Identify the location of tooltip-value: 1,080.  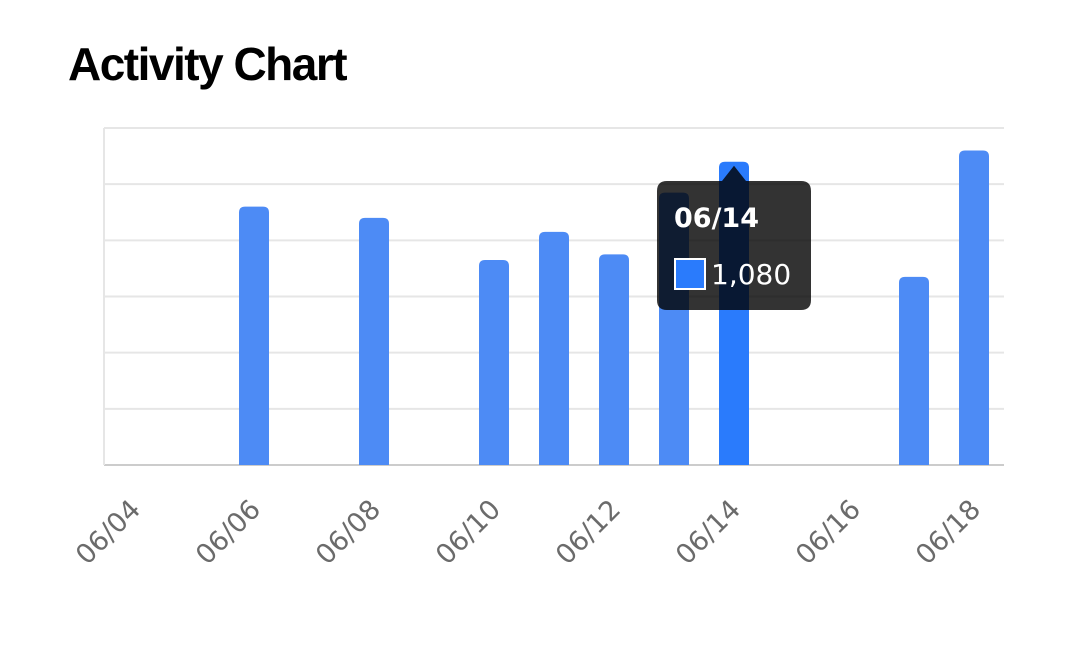
(751, 274).